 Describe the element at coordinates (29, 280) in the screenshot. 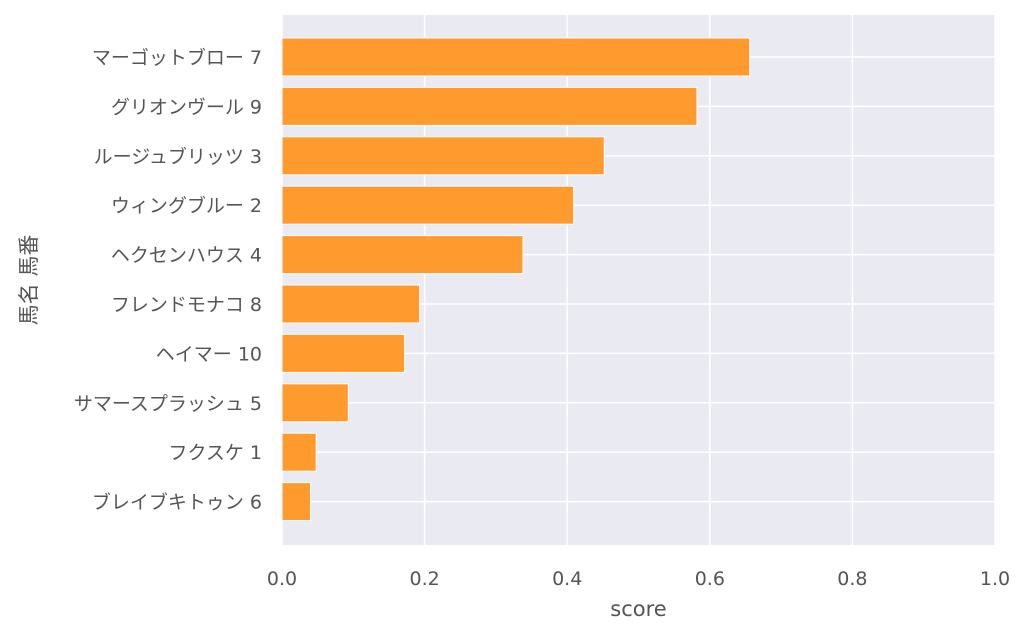

I see `y-axis-label: 馬名 馬番` at that location.